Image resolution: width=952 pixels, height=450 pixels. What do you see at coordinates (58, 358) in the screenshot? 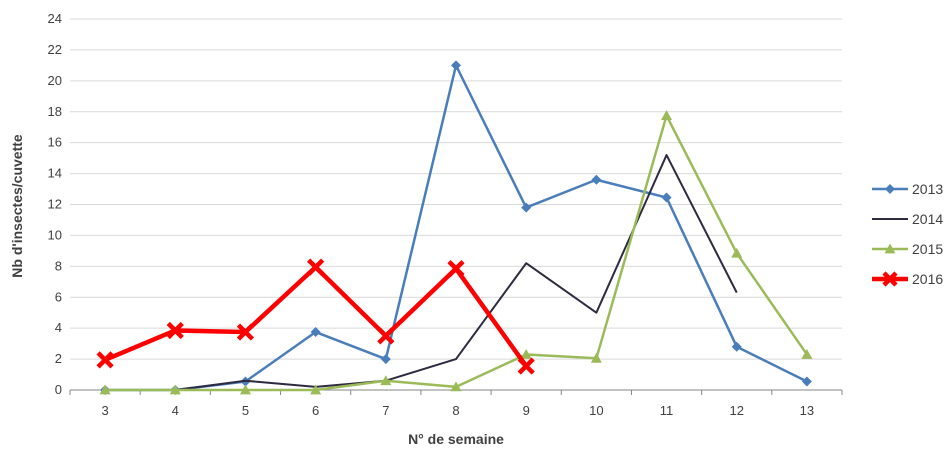
I see `y-tick-label: 2` at bounding box center [58, 358].